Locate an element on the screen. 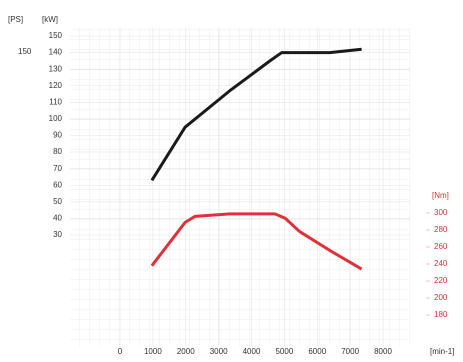 This screenshot has width=463, height=362. x-tick-label: 1000 is located at coordinates (153, 351).